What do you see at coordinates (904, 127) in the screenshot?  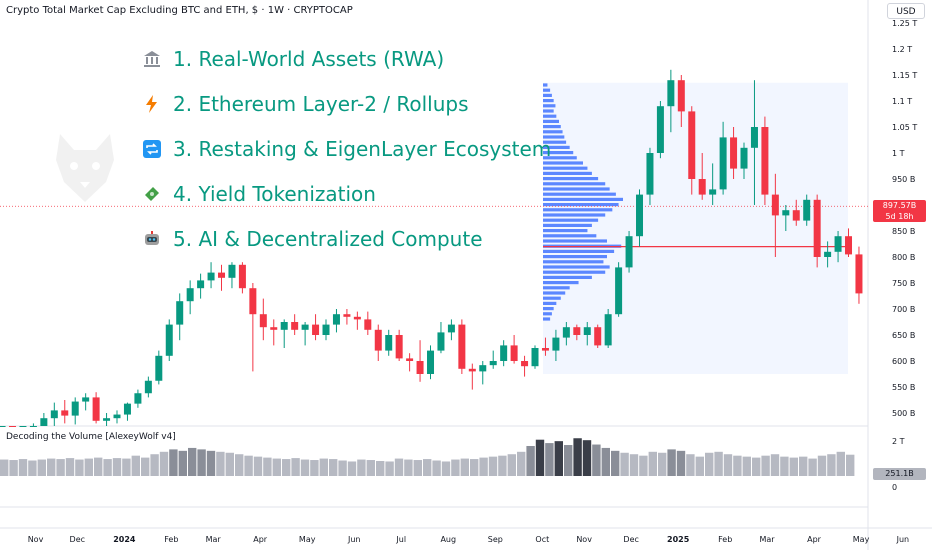 I see `y-tick-label: 1.05 T` at bounding box center [904, 127].